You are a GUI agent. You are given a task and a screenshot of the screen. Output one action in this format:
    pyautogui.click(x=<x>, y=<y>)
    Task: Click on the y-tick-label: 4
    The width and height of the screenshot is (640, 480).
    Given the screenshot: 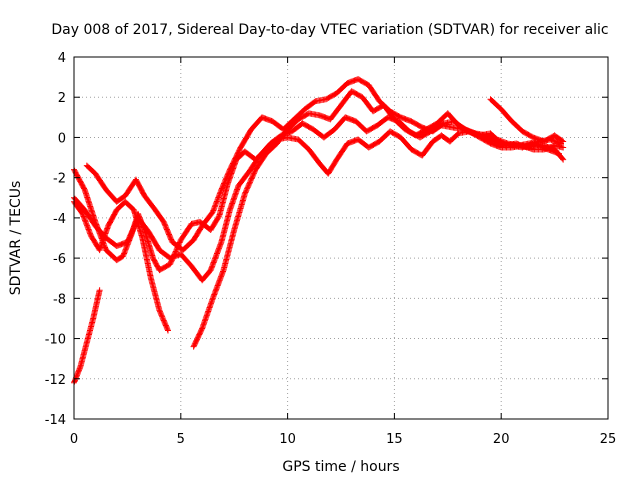 What is the action you would take?
    pyautogui.click(x=62, y=58)
    